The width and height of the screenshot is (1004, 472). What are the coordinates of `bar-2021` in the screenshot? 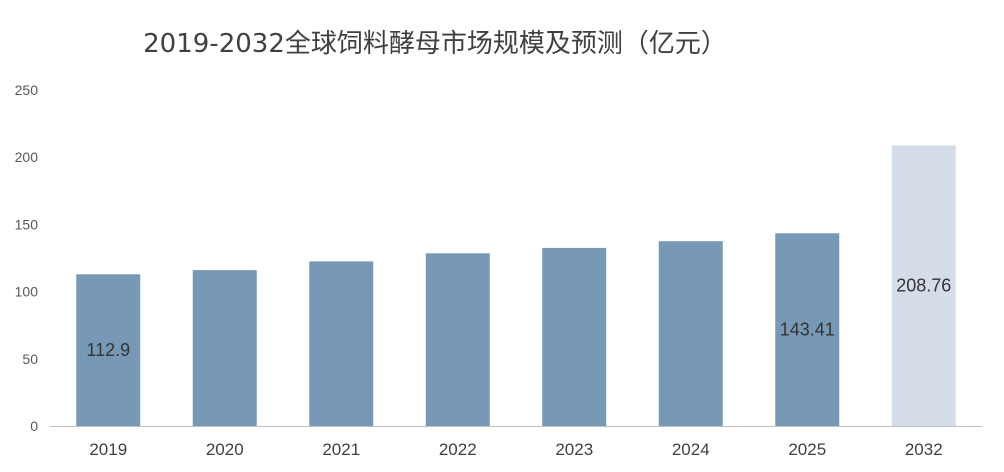 It's located at (341, 343).